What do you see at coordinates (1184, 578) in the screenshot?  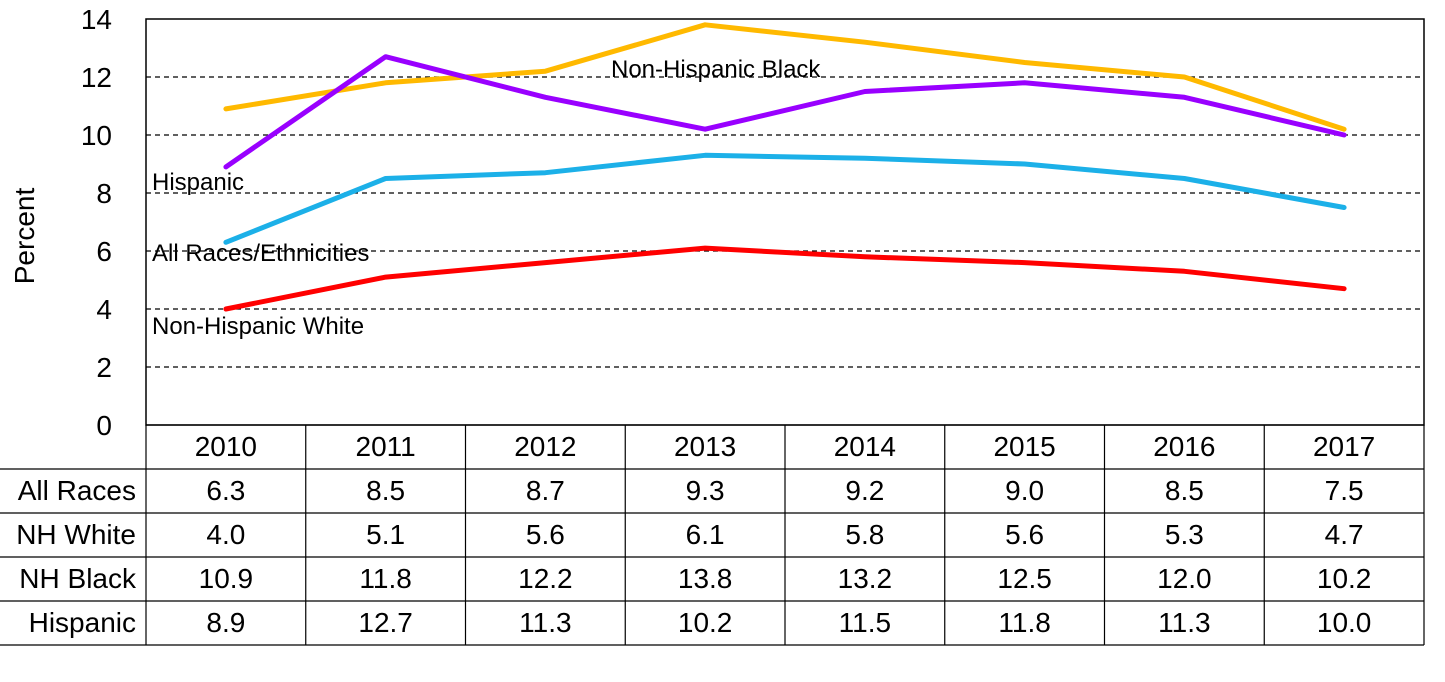 I see `table-cell-value: 12.0` at bounding box center [1184, 578].